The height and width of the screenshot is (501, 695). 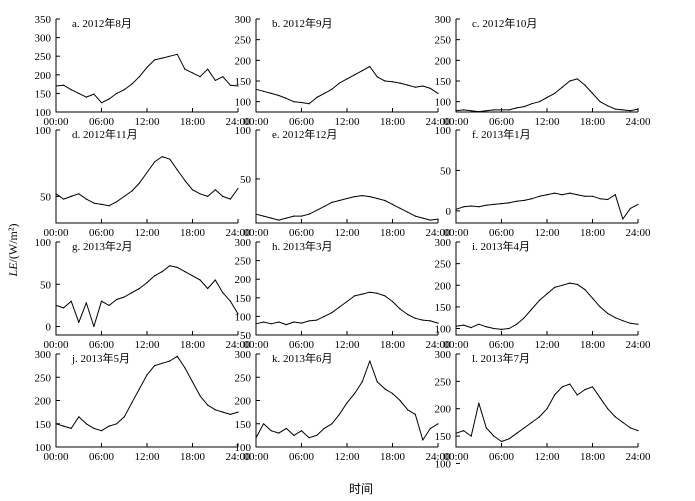 What do you see at coordinates (347, 85) in the screenshot?
I see `panel-b-series-line` at bounding box center [347, 85].